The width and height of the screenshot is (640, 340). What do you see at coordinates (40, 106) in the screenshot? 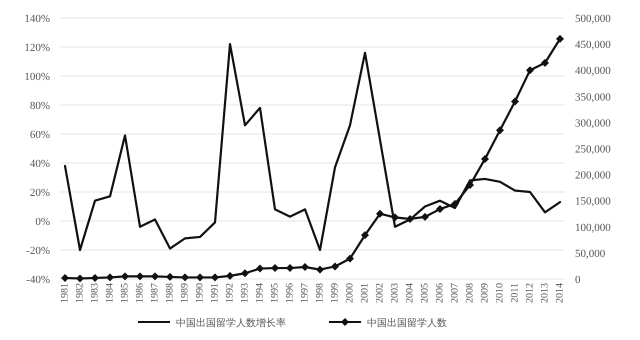
I see `y-tick-label: 80%` at bounding box center [40, 106].